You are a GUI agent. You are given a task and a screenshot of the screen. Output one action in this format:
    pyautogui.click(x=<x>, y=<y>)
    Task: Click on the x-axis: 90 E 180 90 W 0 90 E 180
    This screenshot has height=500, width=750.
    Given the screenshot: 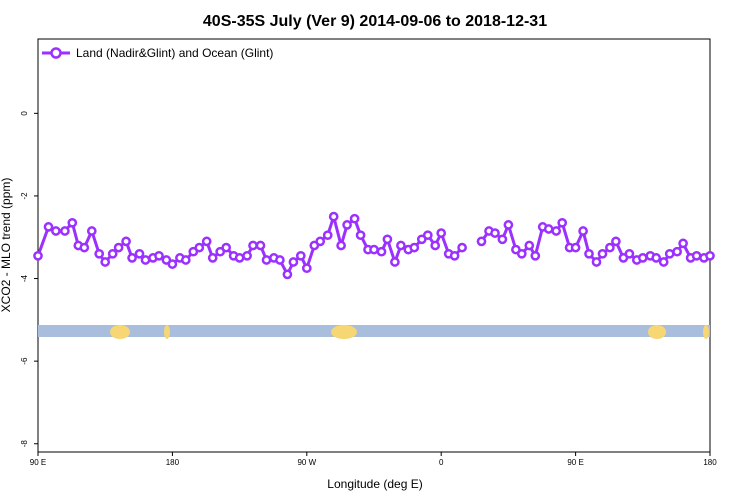 What is the action you would take?
    pyautogui.click(x=373, y=459)
    